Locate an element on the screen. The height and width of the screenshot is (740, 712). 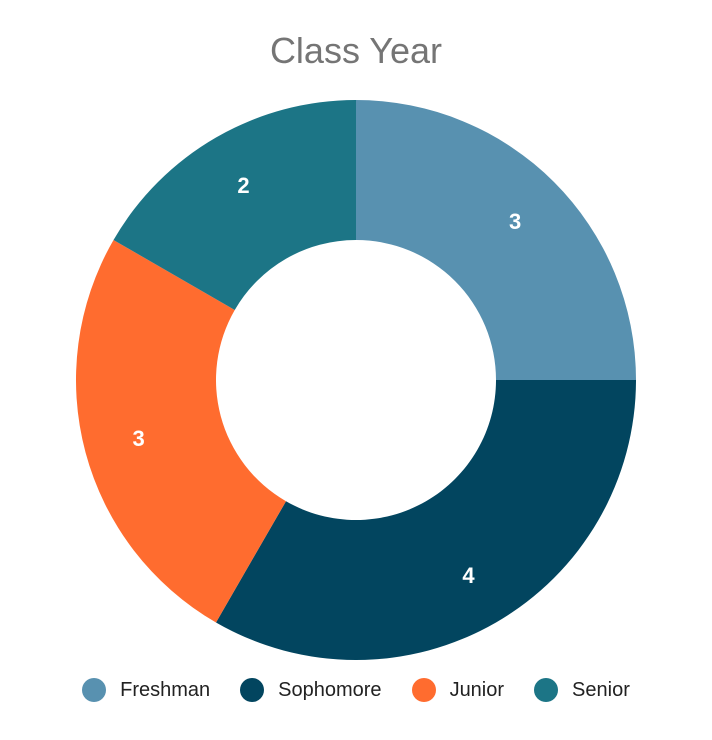
slice-freshman is located at coordinates (496, 240).